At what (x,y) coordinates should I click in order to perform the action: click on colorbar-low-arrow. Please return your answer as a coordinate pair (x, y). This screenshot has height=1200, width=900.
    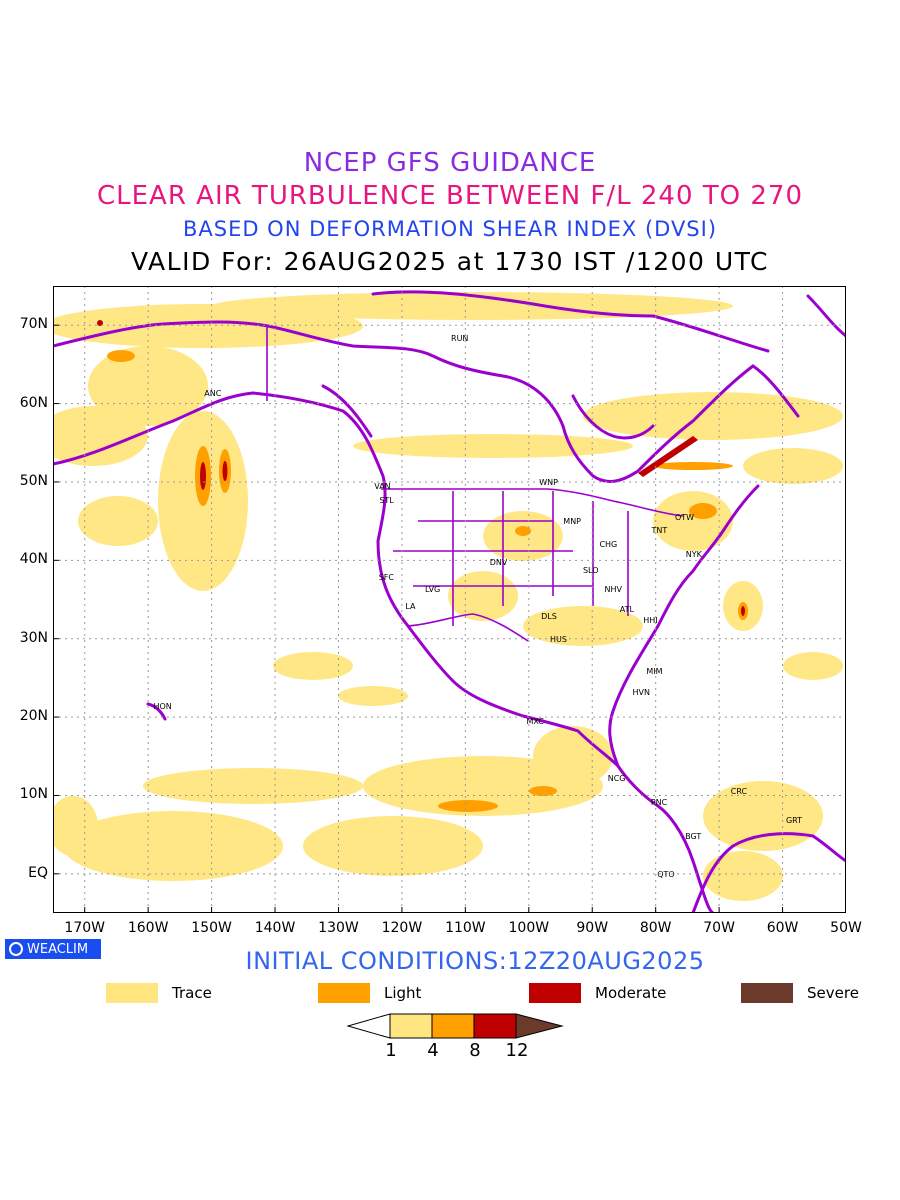
    Looking at the image, I should click on (368, 1026).